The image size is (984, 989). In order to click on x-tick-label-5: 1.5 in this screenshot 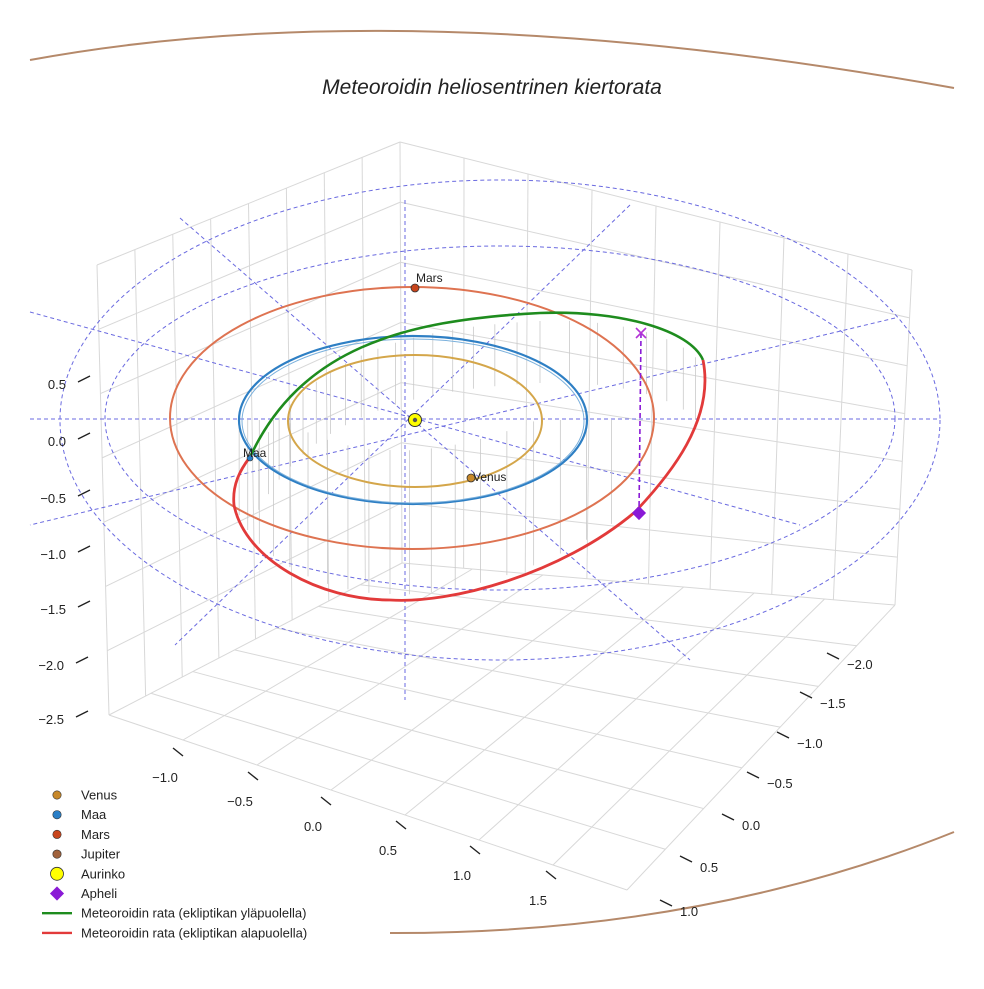, I will do `click(538, 900)`.